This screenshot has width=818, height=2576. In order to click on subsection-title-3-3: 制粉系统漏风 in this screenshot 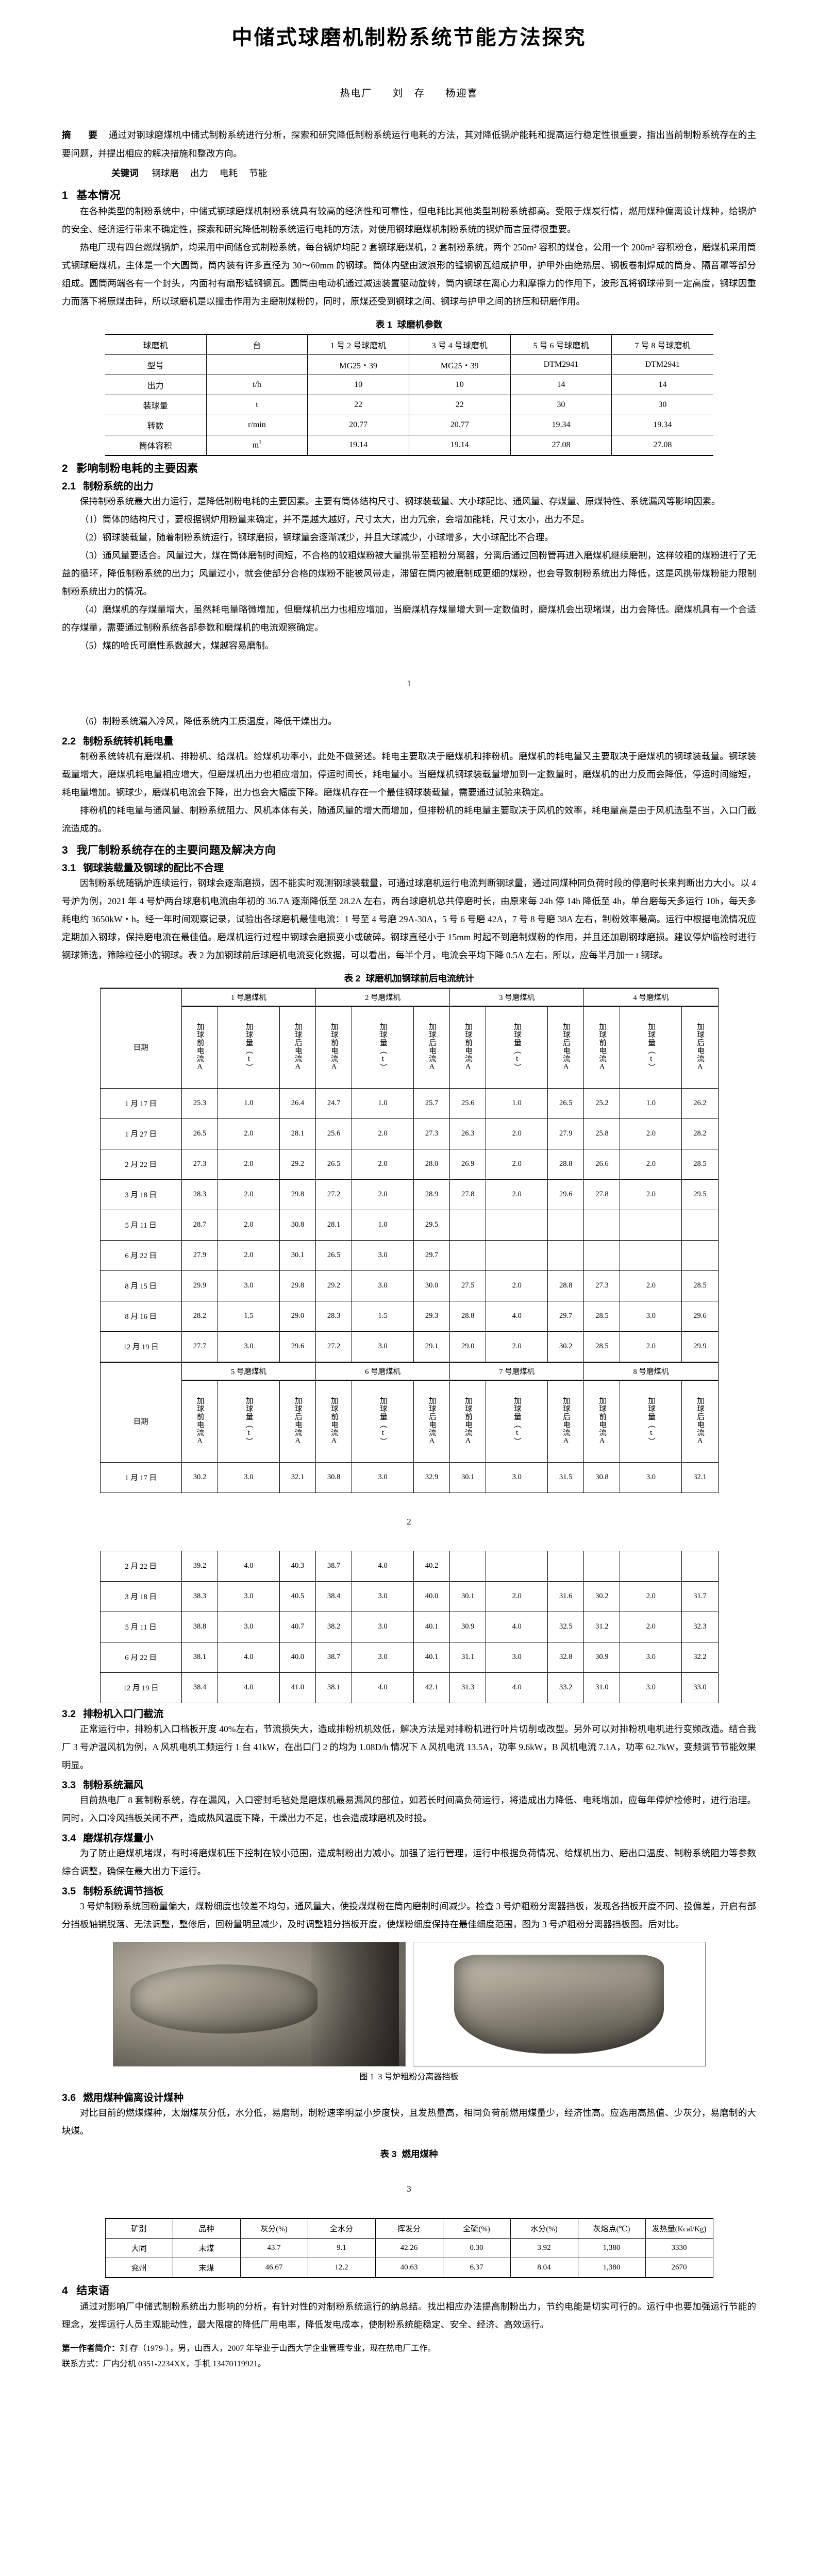, I will do `click(113, 1785)`.